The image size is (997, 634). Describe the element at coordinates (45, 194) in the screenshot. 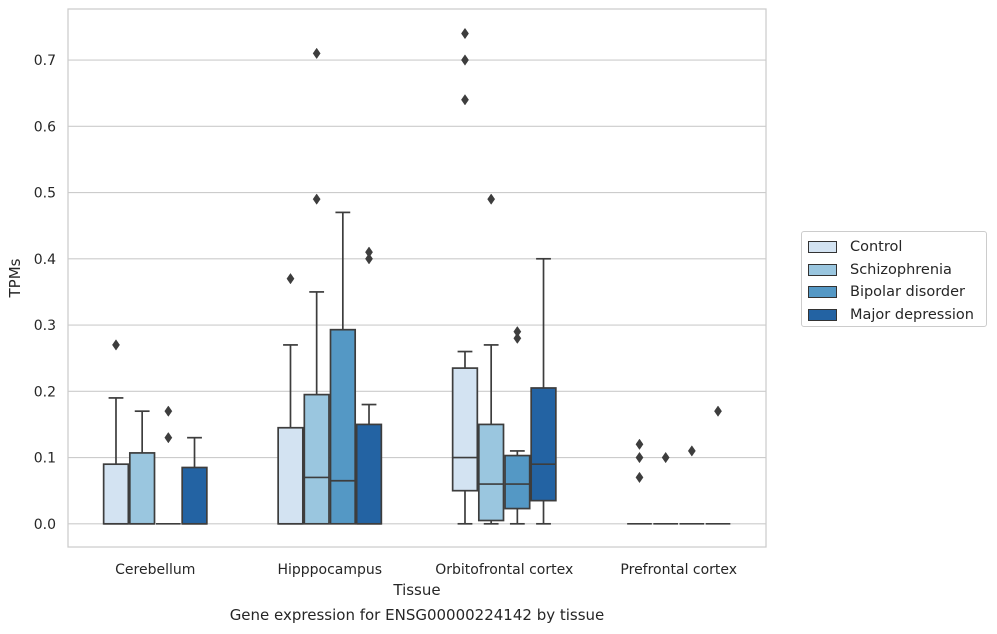

I see `y-tick-label: 0.5` at that location.